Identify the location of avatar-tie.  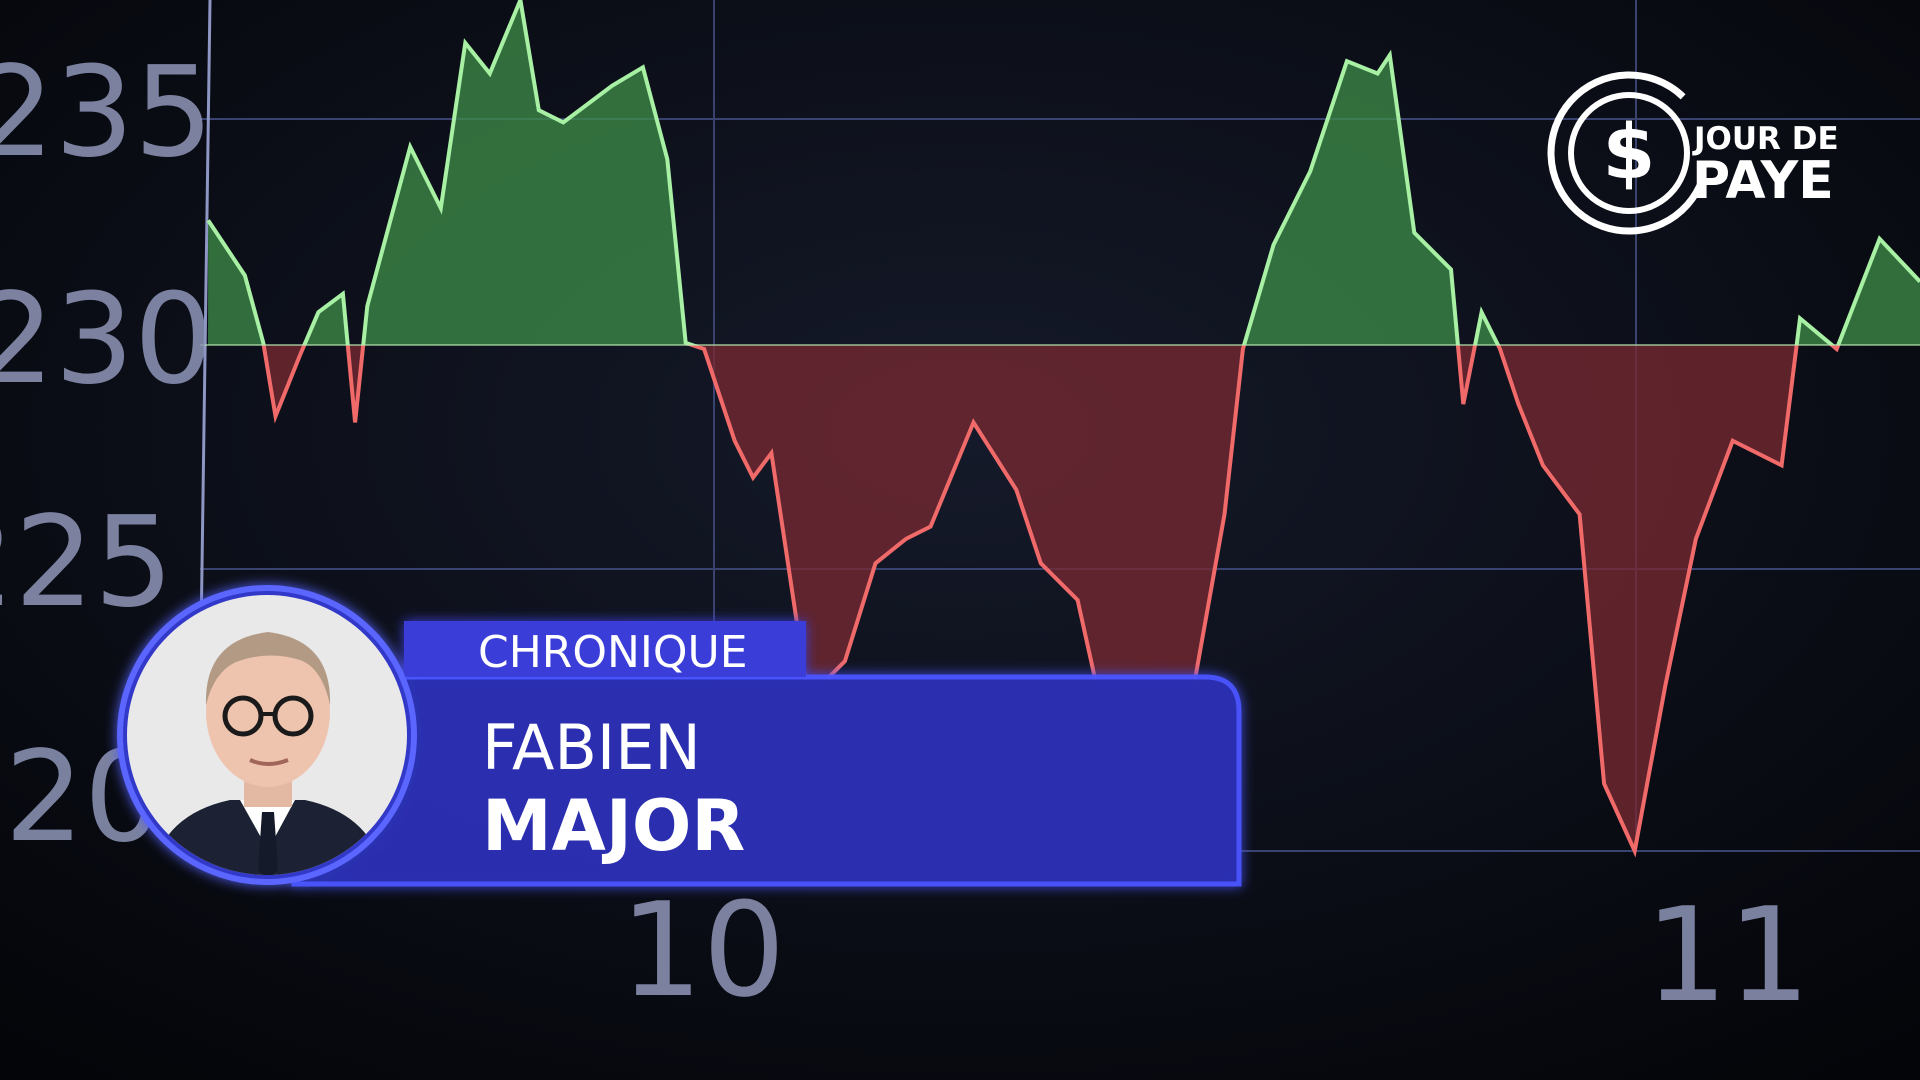
(268, 843).